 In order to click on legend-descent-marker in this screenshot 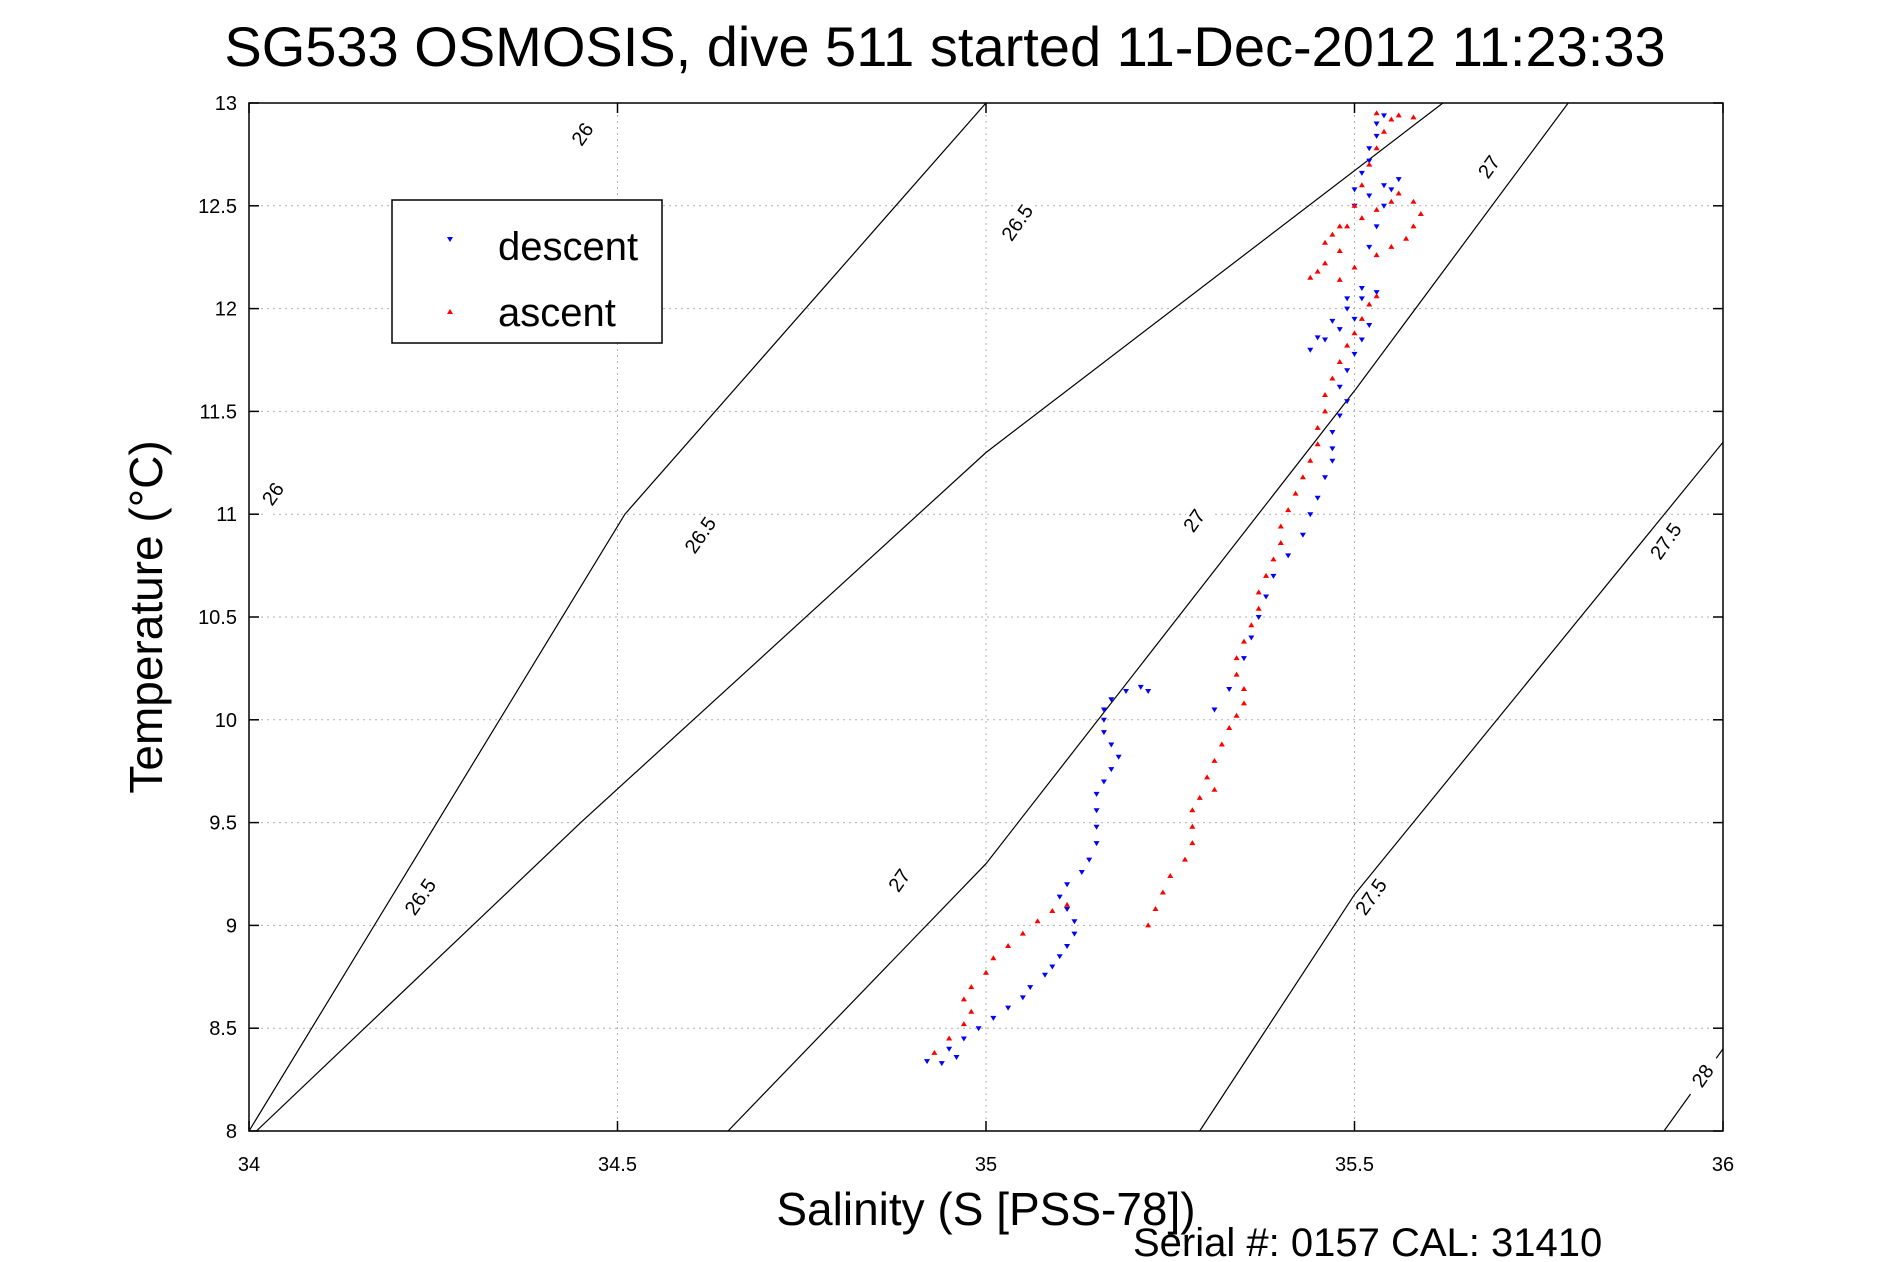, I will do `click(450, 239)`.